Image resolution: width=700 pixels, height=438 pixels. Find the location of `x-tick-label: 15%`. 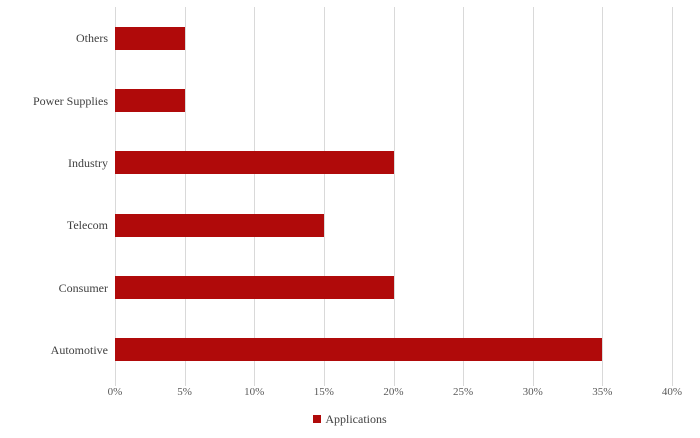

x-tick-label: 15% is located at coordinates (323, 392).